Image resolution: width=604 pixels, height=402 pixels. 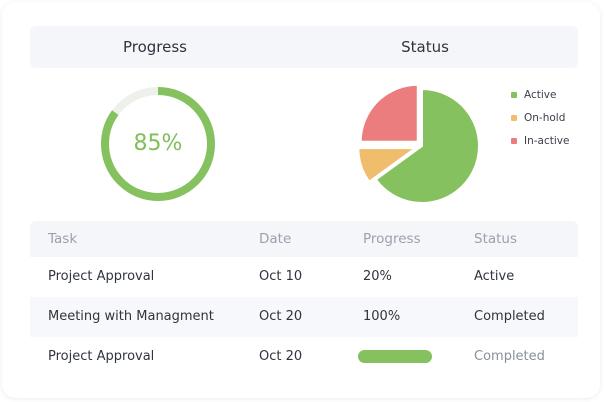 I want to click on legend-label-on-hold: On-hold, so click(x=545, y=118).